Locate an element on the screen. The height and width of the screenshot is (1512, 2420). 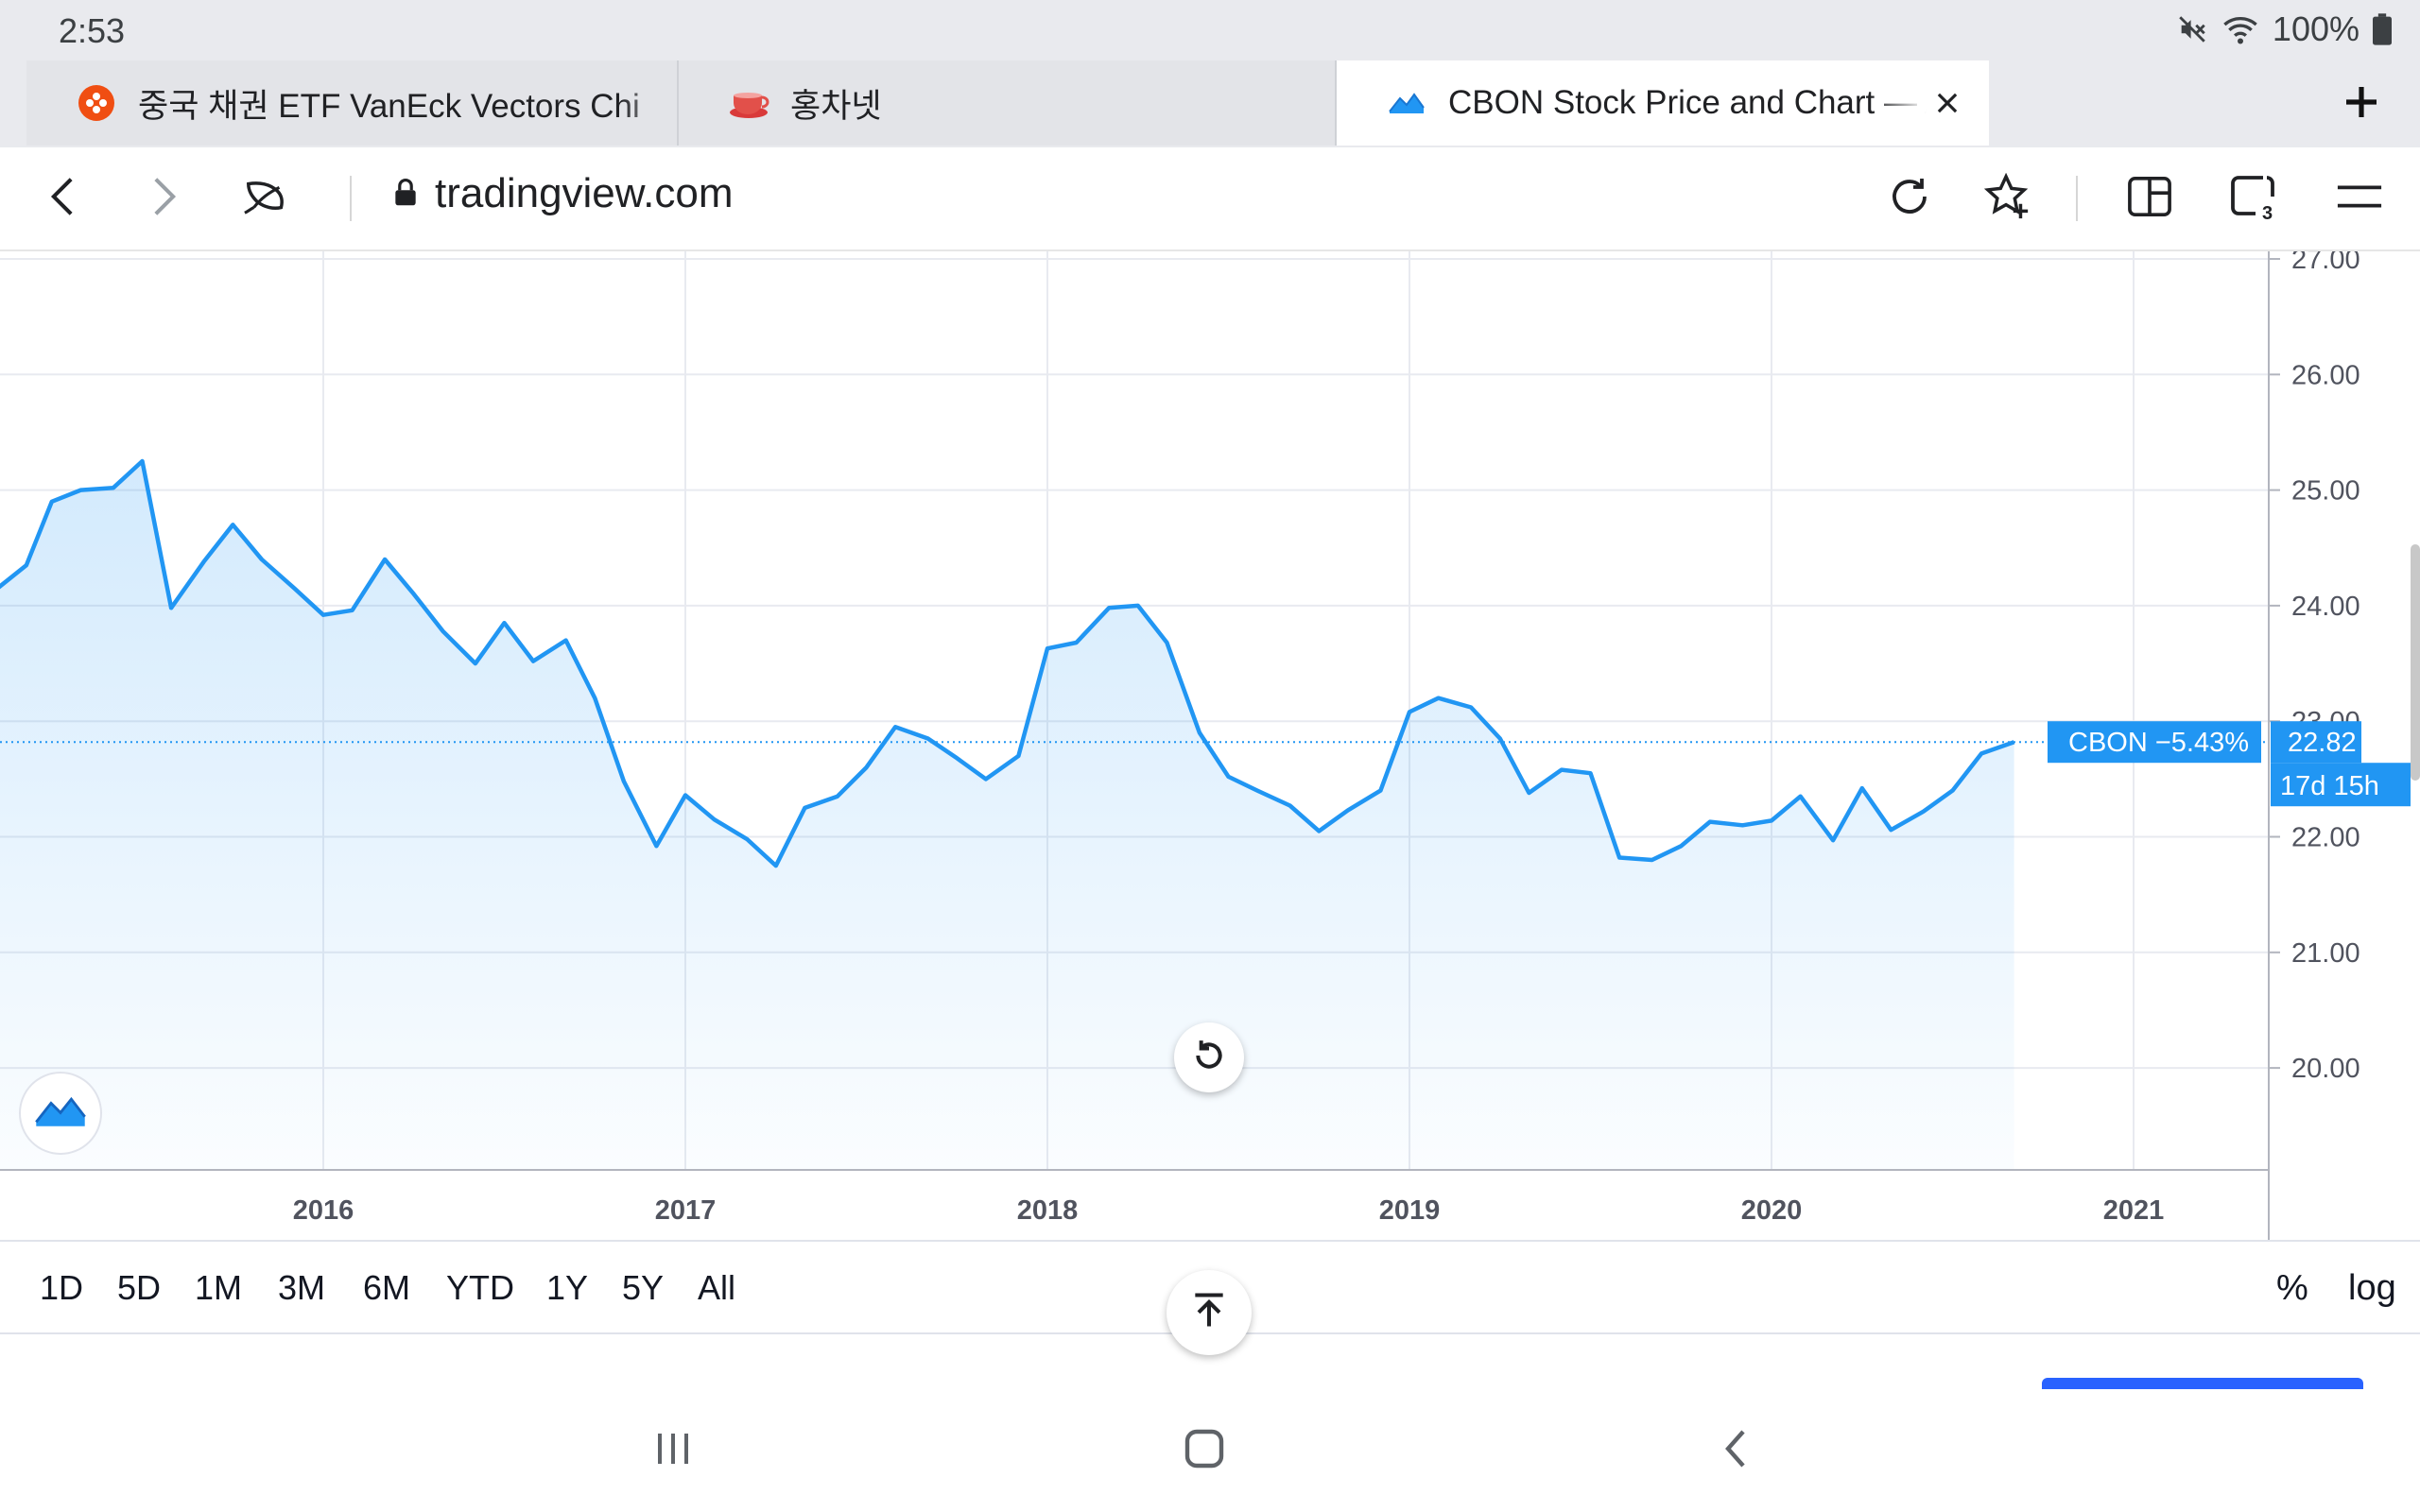
range-1m: 1M is located at coordinates (219, 1287).